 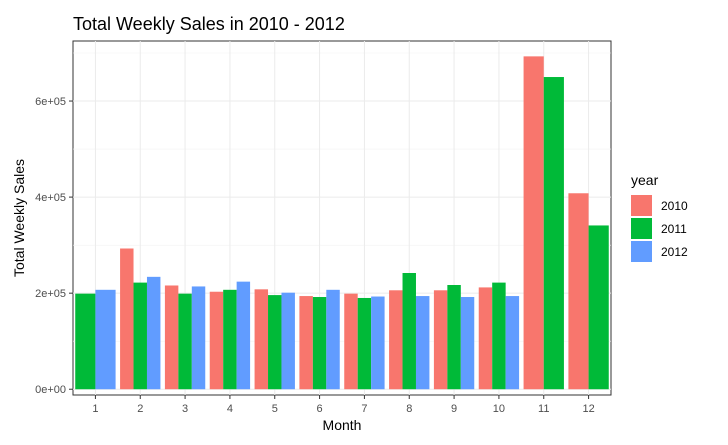 I want to click on y-tick-label: 0e+00, so click(x=50, y=390).